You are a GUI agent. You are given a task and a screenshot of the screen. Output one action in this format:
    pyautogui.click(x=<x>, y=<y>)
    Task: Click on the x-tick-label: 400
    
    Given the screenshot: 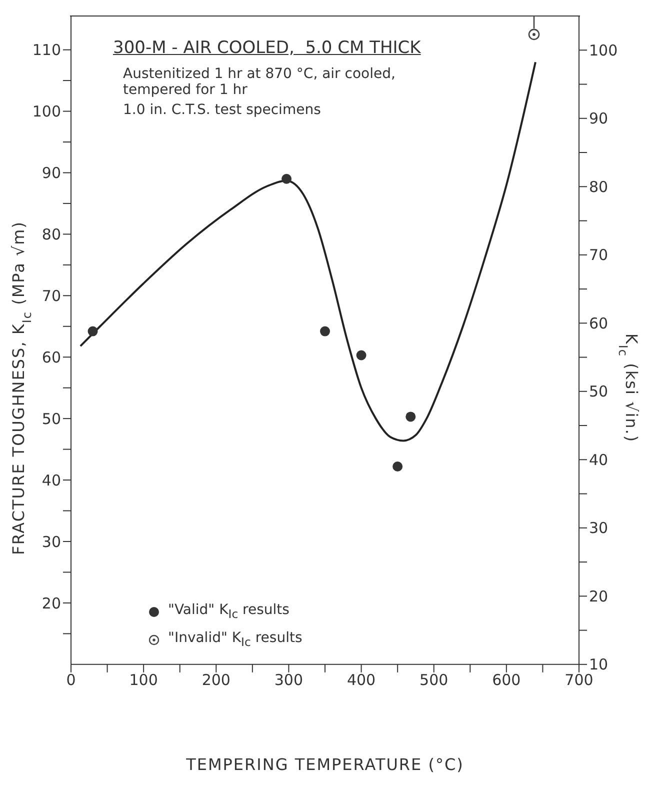 What is the action you would take?
    pyautogui.click(x=361, y=680)
    